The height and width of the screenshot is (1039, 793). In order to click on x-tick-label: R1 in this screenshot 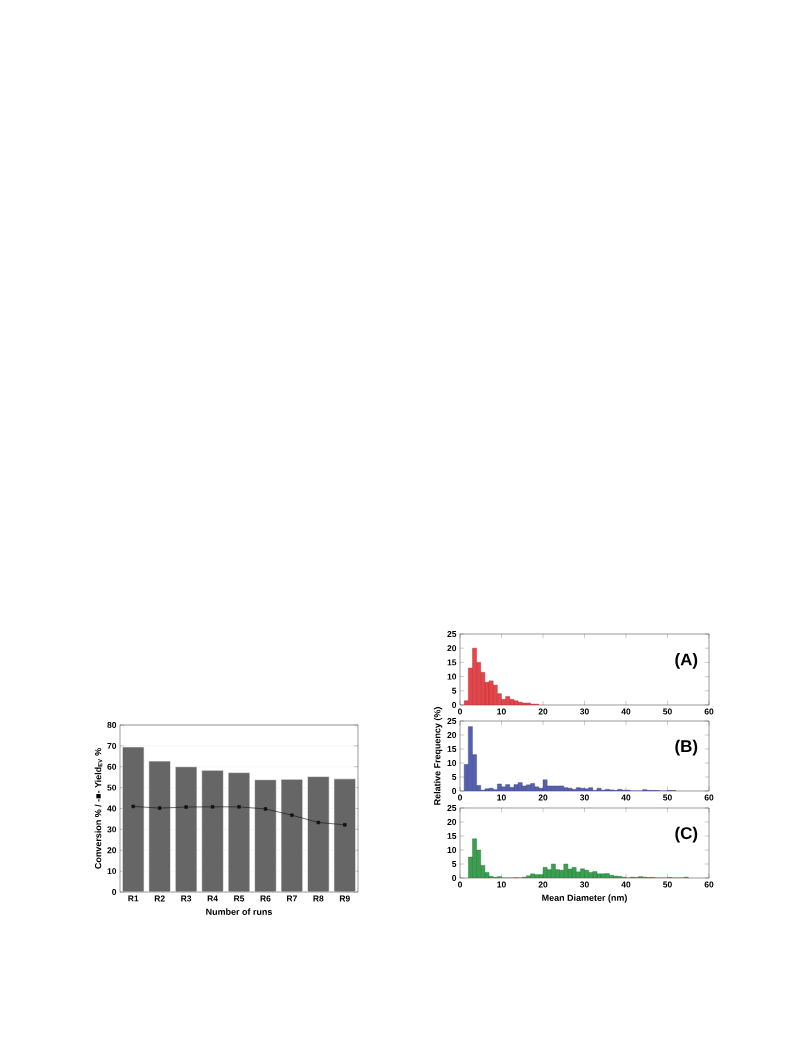, I will do `click(133, 898)`.